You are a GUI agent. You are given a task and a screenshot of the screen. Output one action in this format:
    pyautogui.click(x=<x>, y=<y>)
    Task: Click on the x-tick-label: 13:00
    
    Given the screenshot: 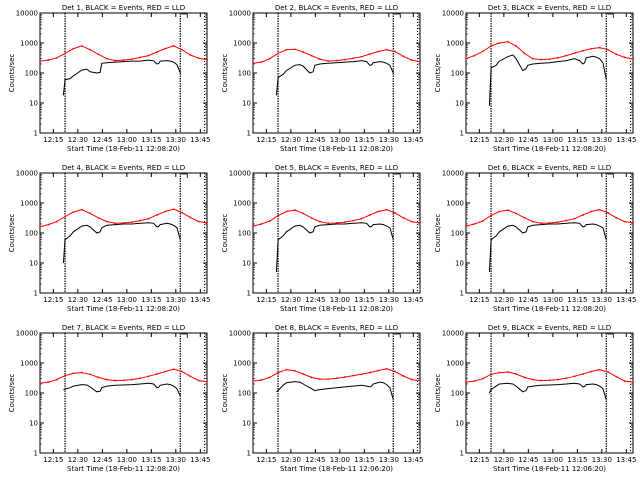 What is the action you would take?
    pyautogui.click(x=127, y=300)
    